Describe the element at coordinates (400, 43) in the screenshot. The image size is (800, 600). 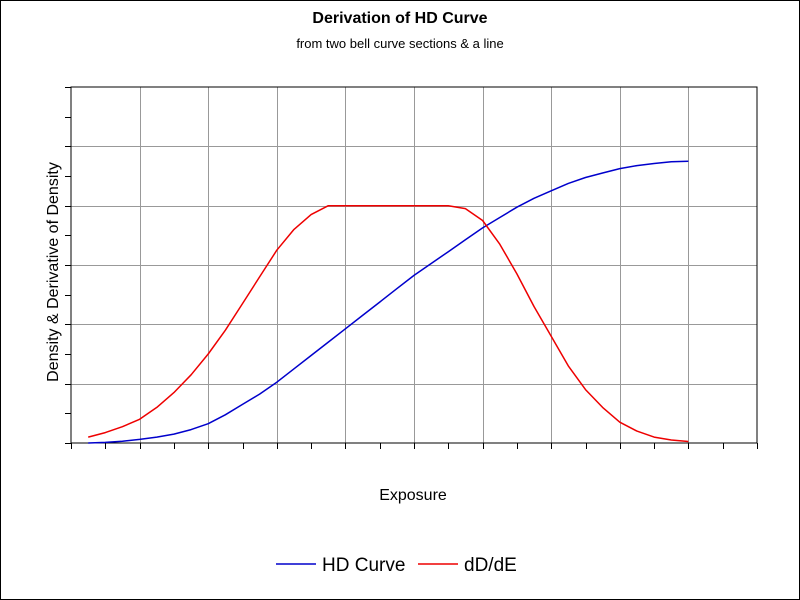
I see `chart-subtitle: from two bell curve sections & a line` at that location.